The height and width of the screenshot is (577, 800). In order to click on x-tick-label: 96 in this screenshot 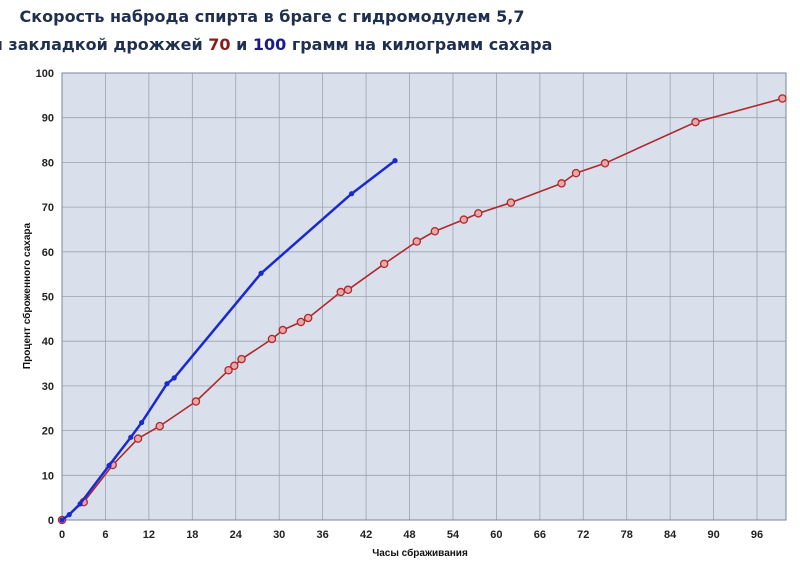, I will do `click(757, 535)`.